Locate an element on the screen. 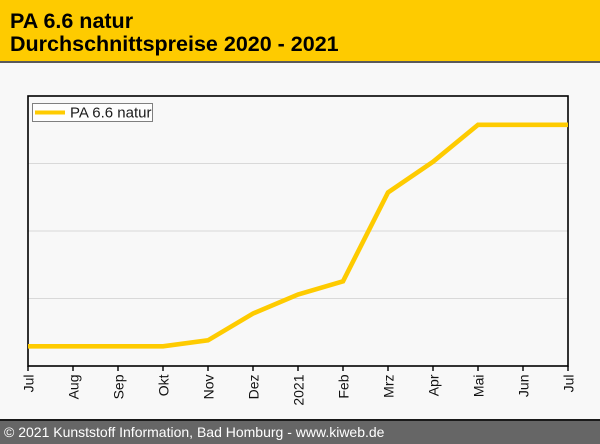 The width and height of the screenshot is (600, 444). svg-text: Feb is located at coordinates (344, 386).